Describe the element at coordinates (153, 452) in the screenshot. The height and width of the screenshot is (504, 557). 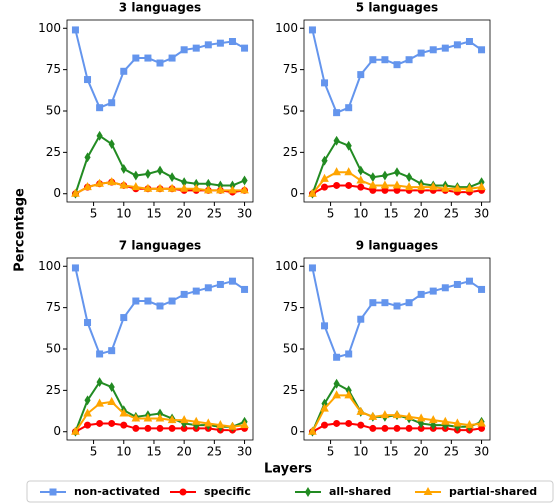
I see `x-tick-label: 15` at that location.